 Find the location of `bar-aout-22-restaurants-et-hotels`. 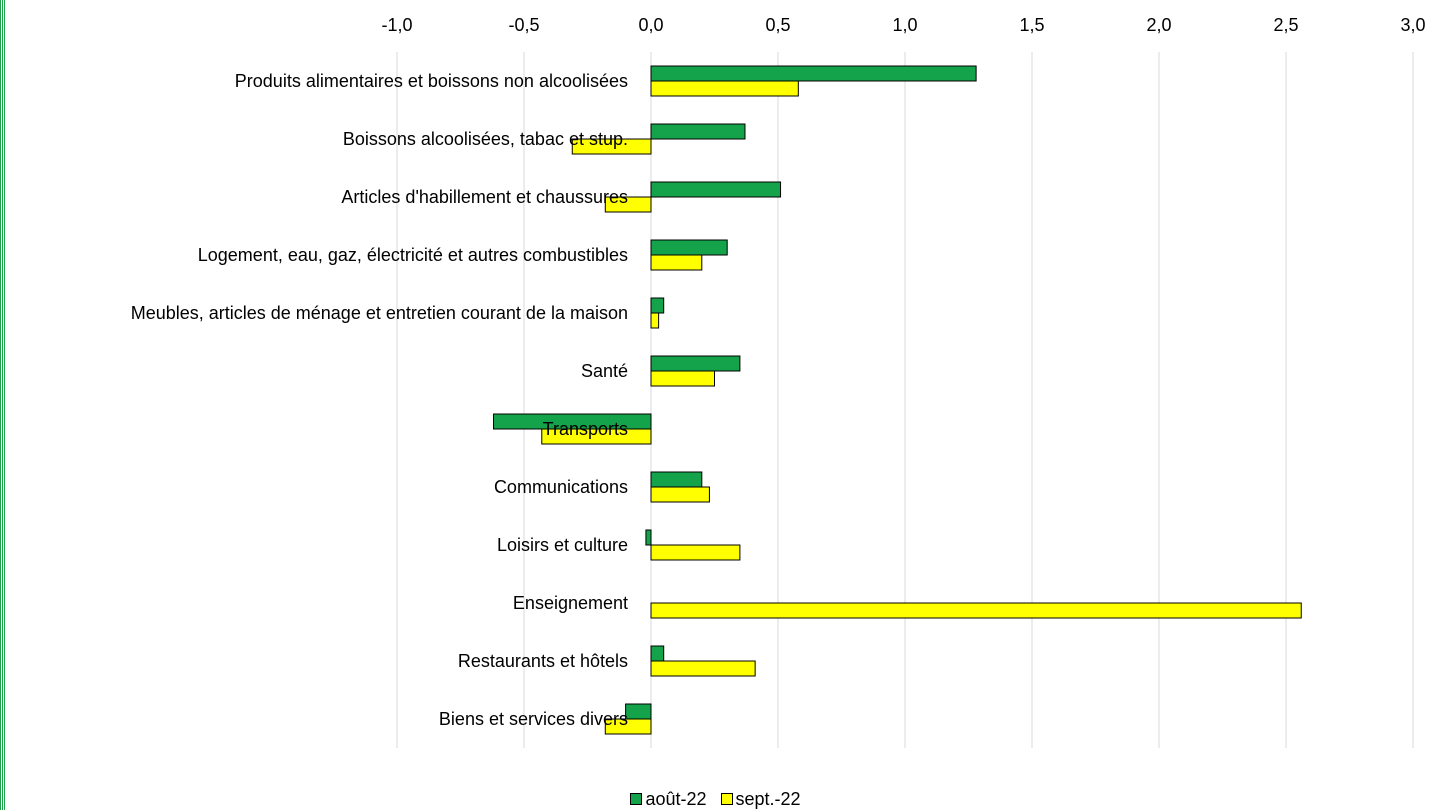

bar-aout-22-restaurants-et-hotels is located at coordinates (657, 653).